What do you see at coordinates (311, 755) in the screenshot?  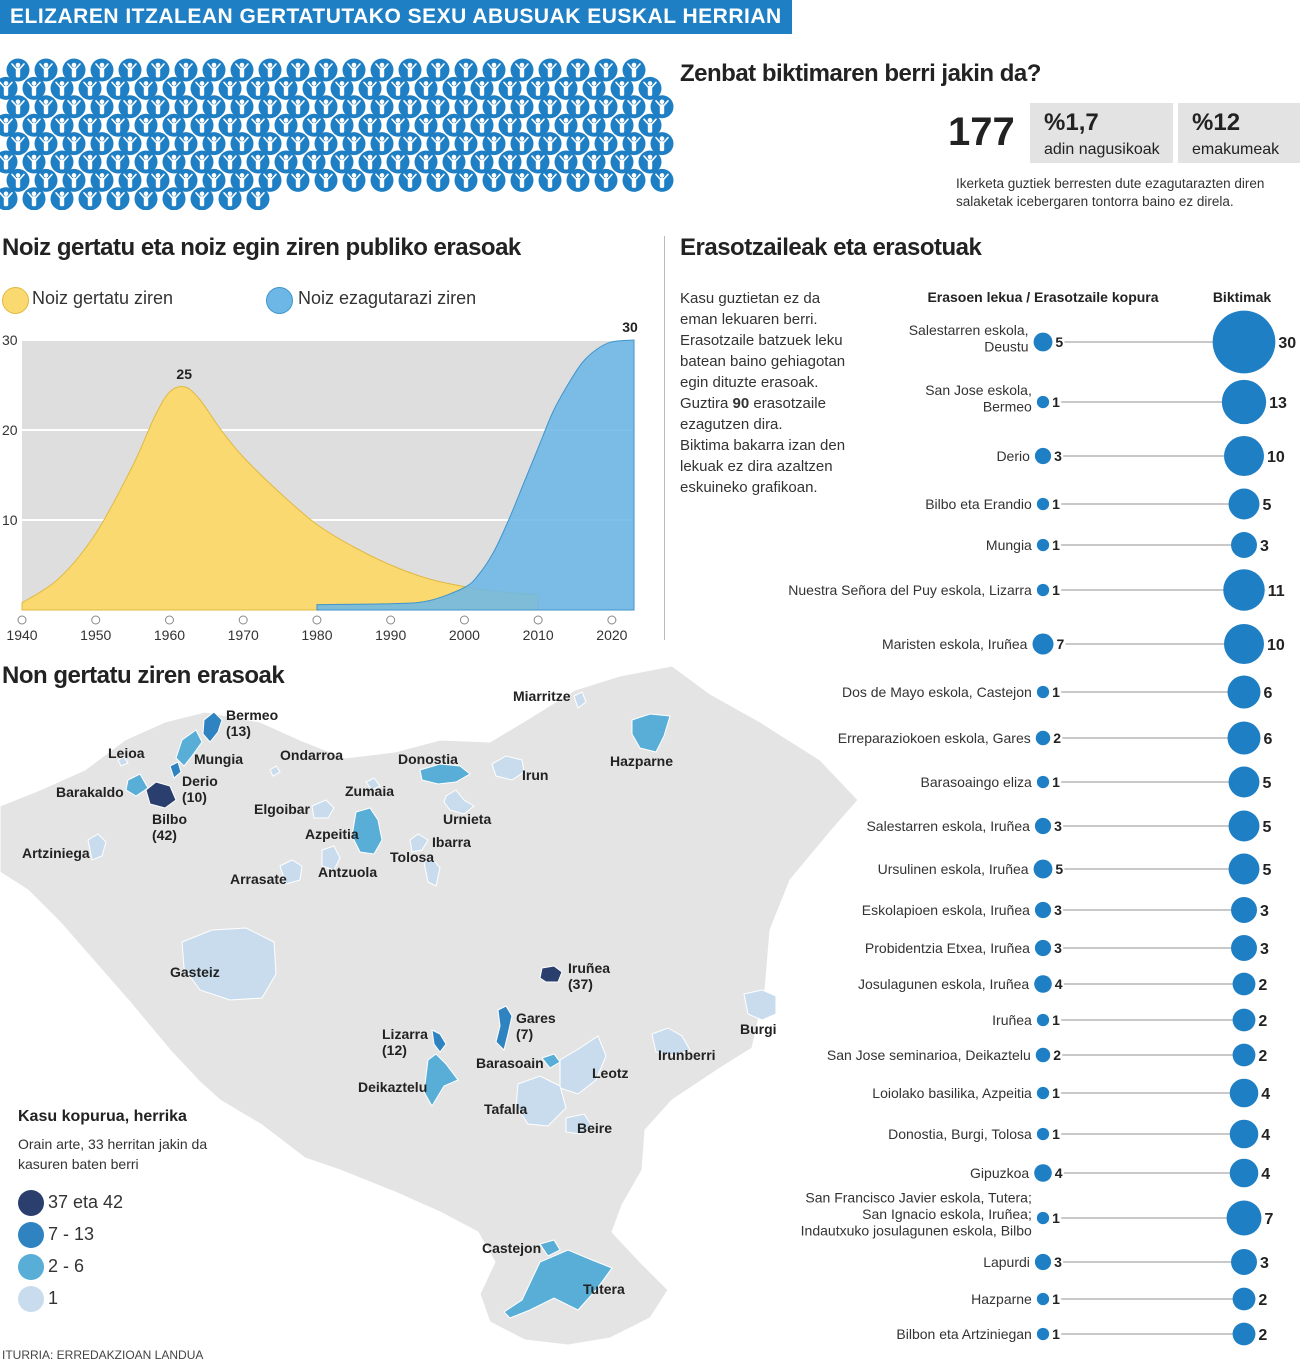 I see `map-place-label: Ondarroa` at bounding box center [311, 755].